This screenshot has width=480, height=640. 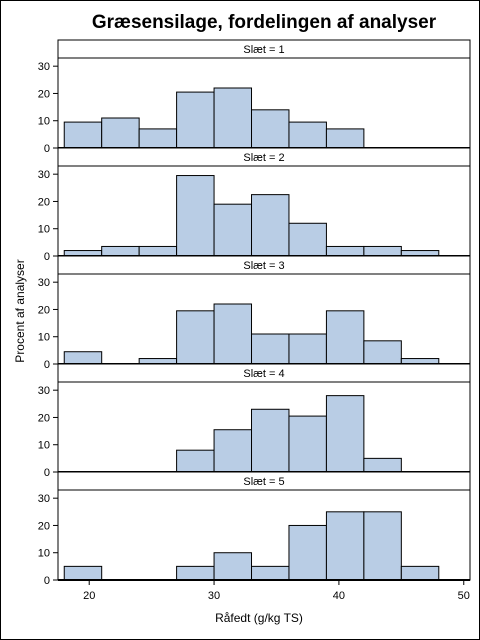 What do you see at coordinates (264, 22) in the screenshot?
I see `chart-title: Græsensilage, fordelingen af analyser` at bounding box center [264, 22].